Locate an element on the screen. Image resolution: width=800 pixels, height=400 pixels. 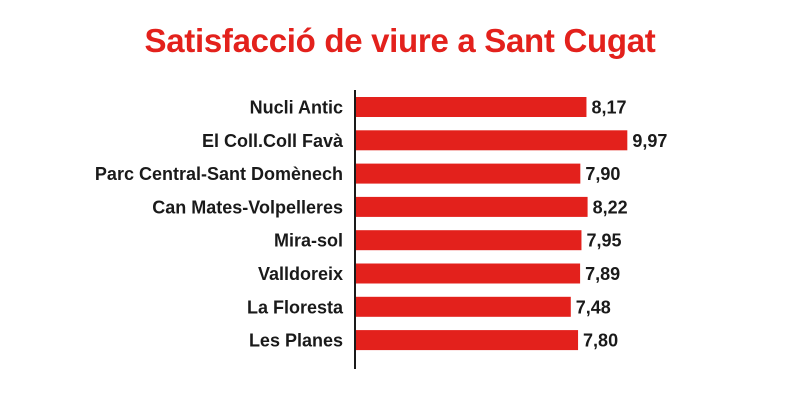
value-label: 9,97 is located at coordinates (649, 141).